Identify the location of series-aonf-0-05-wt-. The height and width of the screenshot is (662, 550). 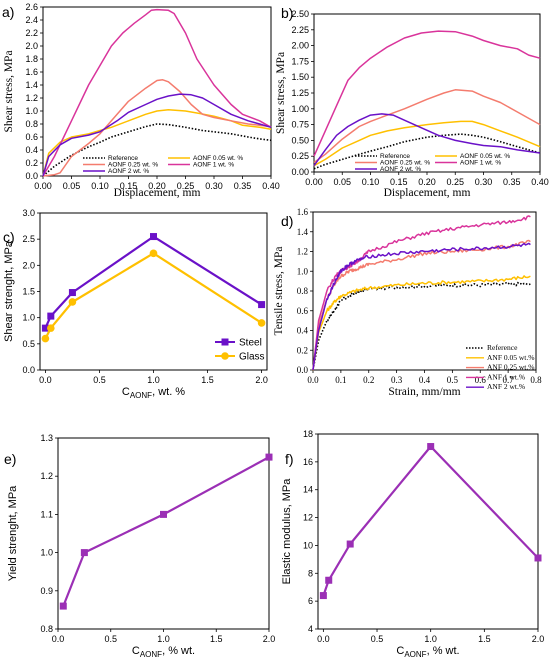
(427, 143).